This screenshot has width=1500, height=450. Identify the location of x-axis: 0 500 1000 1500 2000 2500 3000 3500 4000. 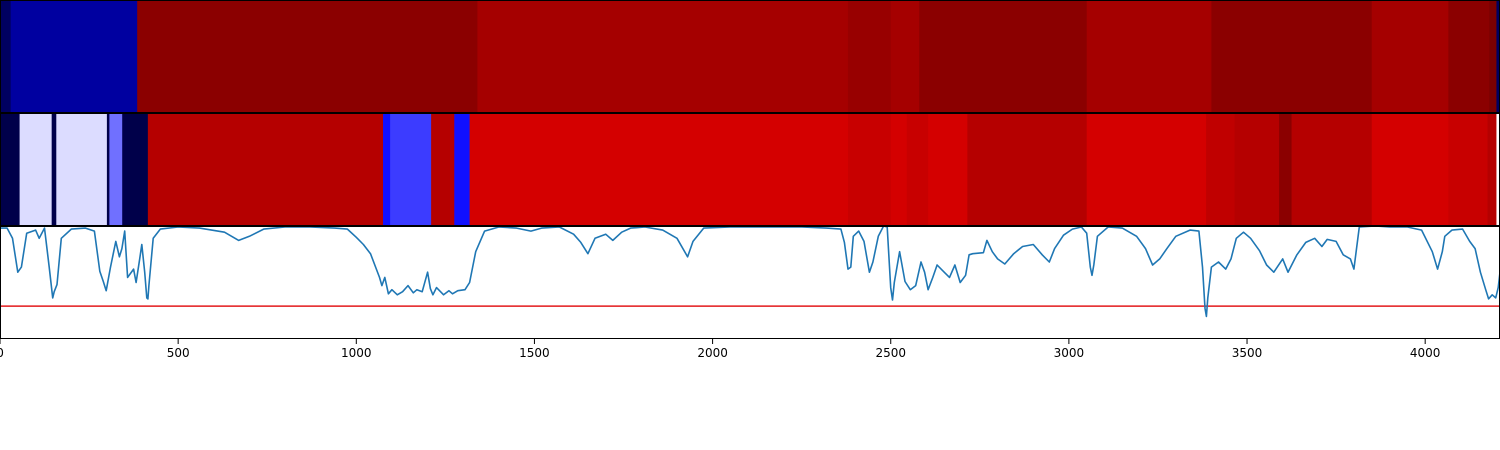
(720, 349).